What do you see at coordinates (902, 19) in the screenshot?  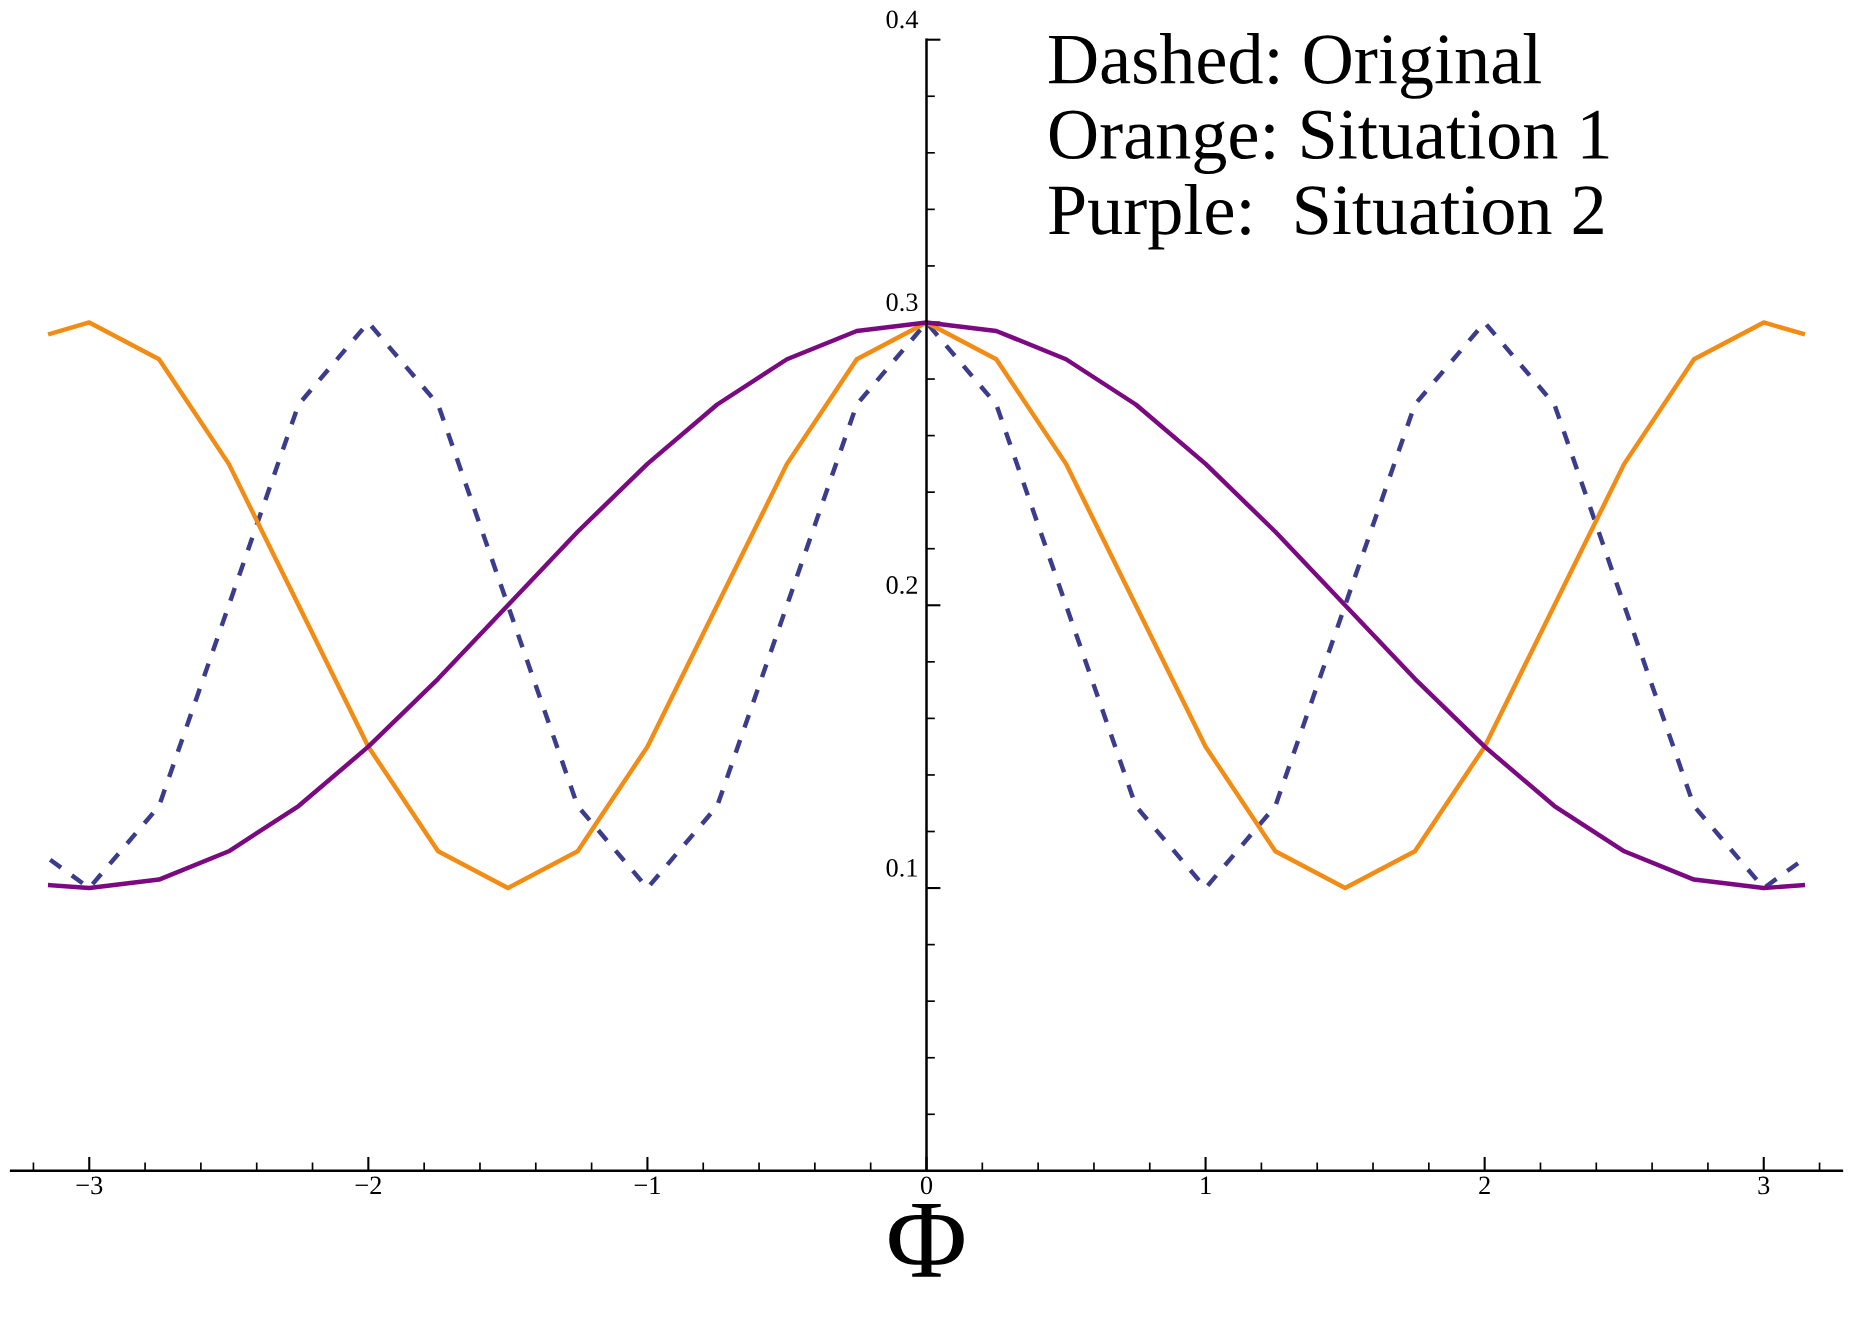 I see `y-tick-label: 0.4` at bounding box center [902, 19].